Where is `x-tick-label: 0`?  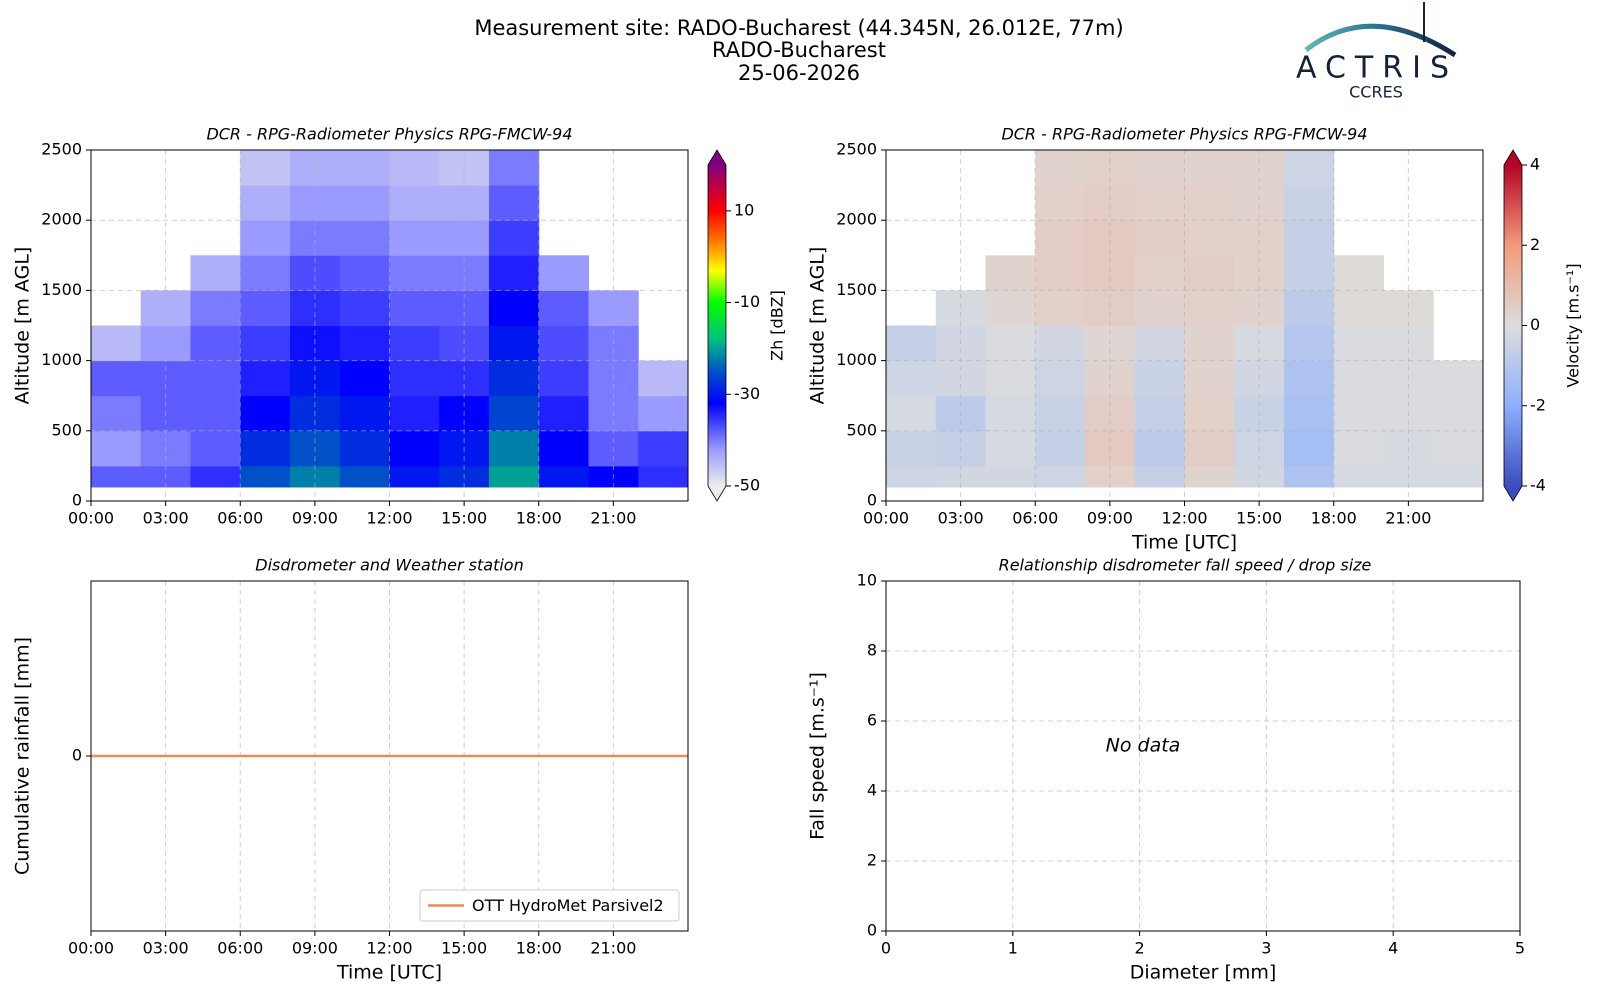
x-tick-label: 0 is located at coordinates (886, 948).